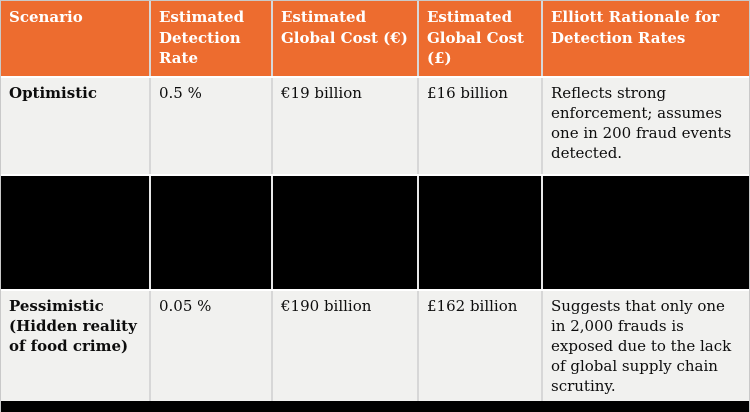 This screenshot has height=412, width=750. Describe the element at coordinates (345, 126) in the screenshot. I see `cell-cost-eur: €19 billion` at that location.